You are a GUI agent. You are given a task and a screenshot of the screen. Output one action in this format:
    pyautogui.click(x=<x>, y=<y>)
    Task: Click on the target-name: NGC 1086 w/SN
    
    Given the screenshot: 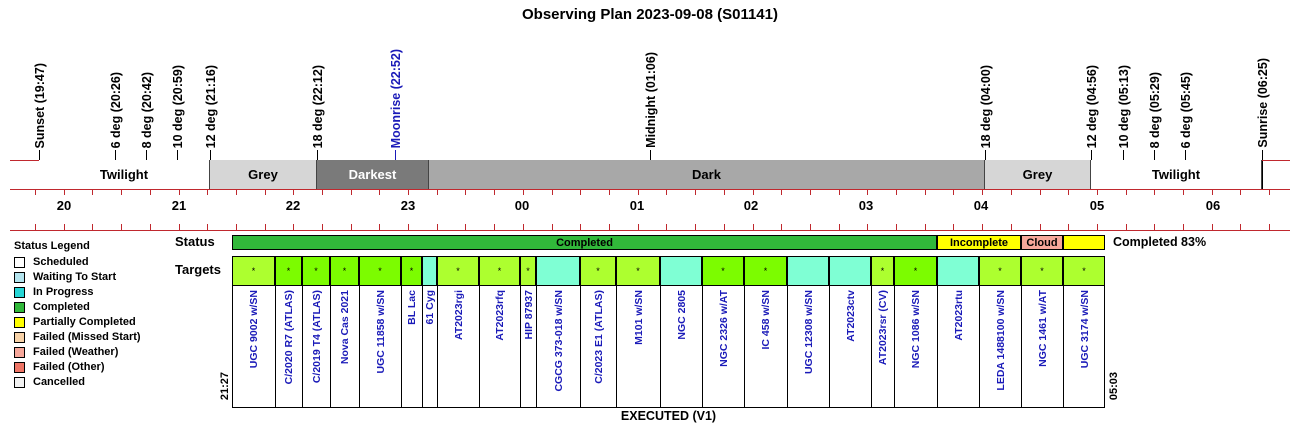 What is the action you would take?
    pyautogui.click(x=916, y=329)
    